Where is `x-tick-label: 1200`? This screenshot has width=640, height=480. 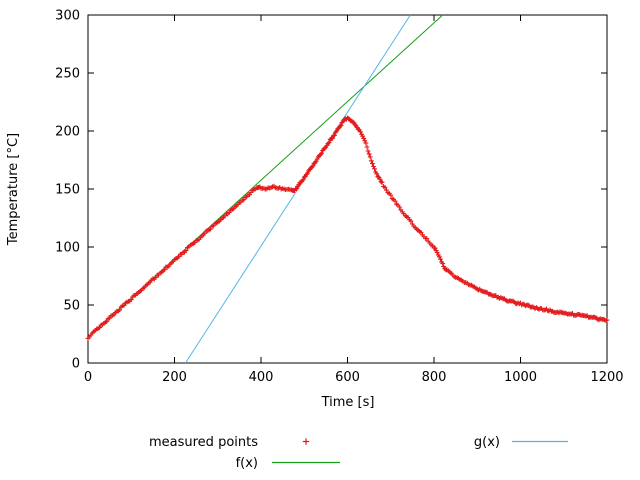
x-tick-label: 1200 is located at coordinates (606, 377).